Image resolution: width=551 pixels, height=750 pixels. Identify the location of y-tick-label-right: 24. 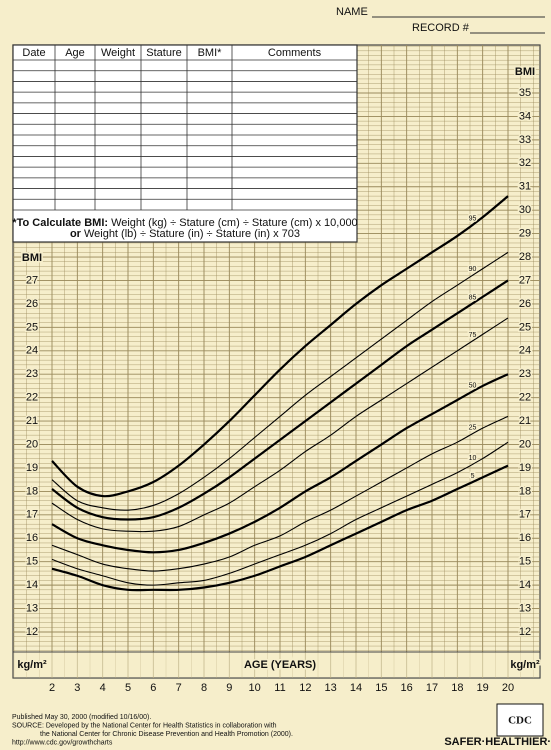
(525, 351).